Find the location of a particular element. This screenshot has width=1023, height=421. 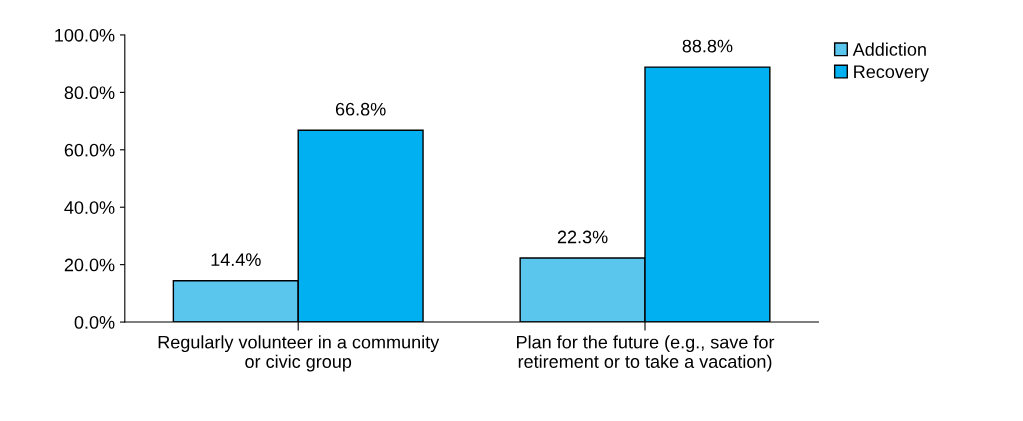

data-label: 14.4% is located at coordinates (236, 259).